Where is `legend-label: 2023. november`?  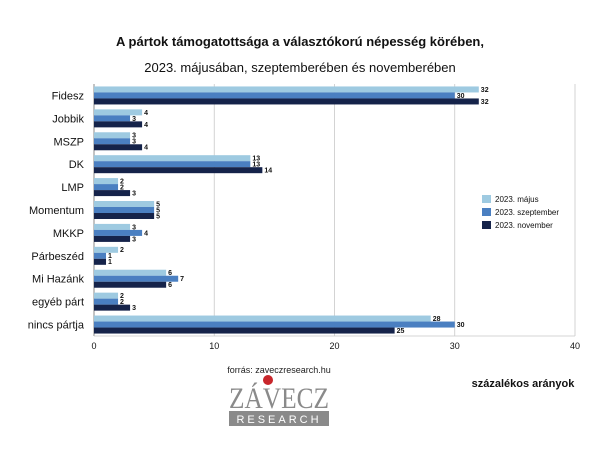 legend-label: 2023. november is located at coordinates (524, 225).